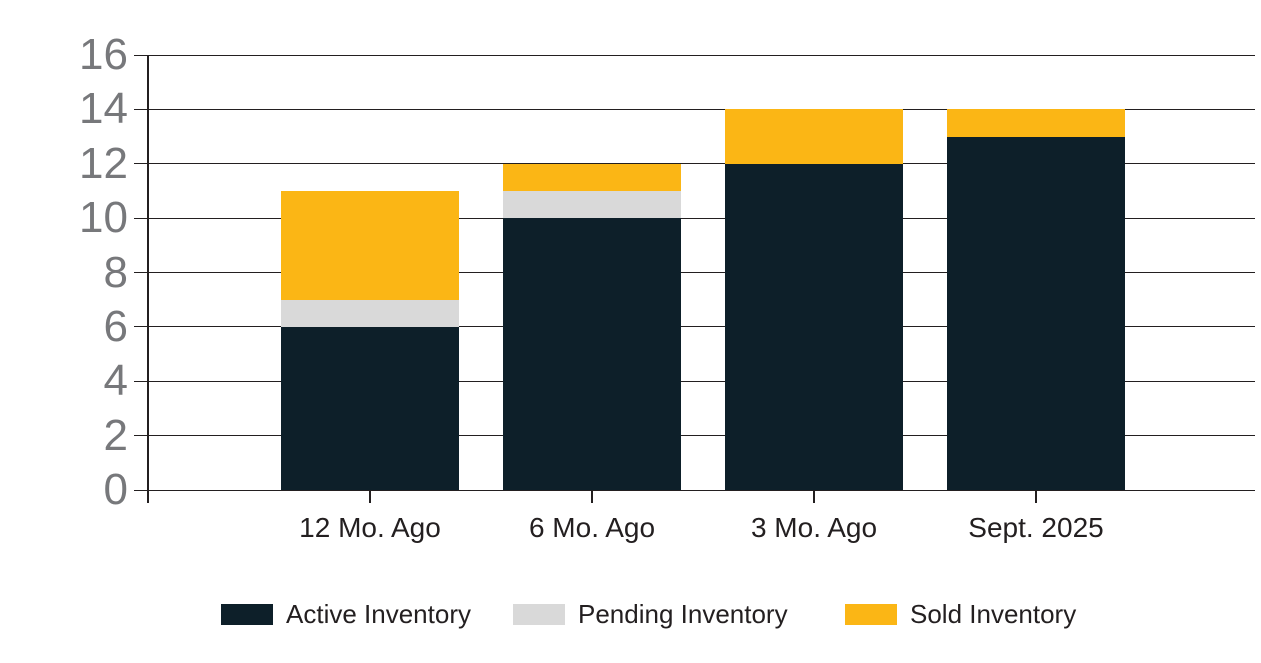 This screenshot has width=1261, height=663. Describe the element at coordinates (103, 218) in the screenshot. I see `y-tick-label: 10` at that location.